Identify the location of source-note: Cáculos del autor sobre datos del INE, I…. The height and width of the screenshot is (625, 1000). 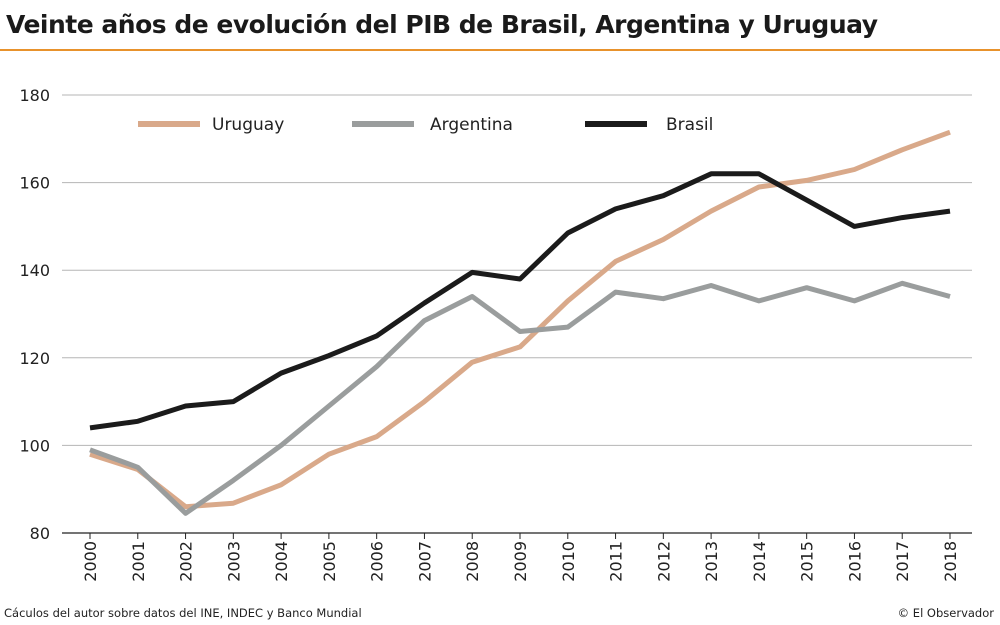
(183, 613).